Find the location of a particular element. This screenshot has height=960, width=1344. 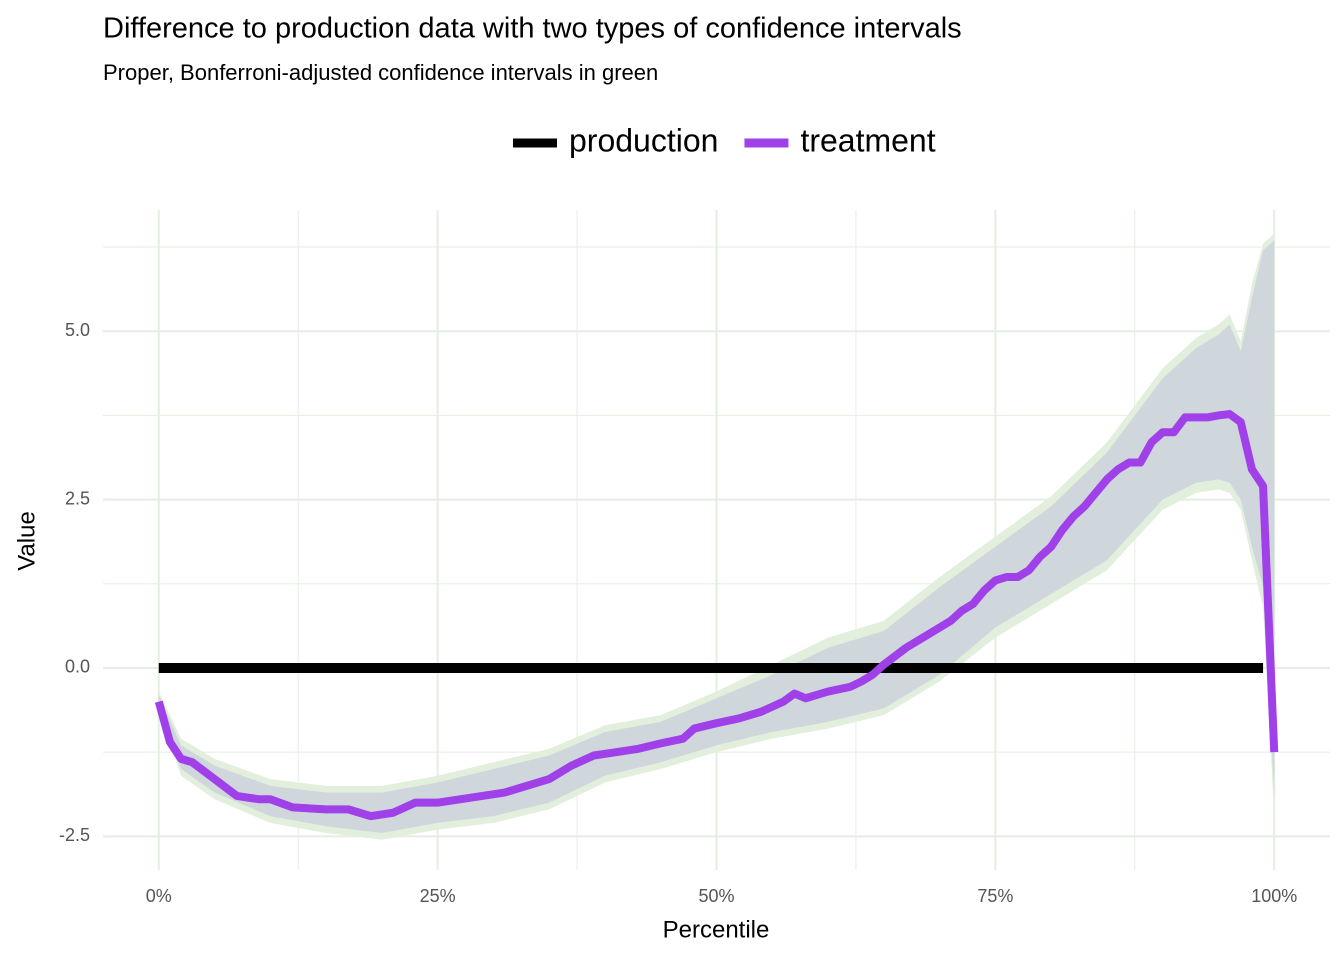

y-tick-label: 0.0 is located at coordinates (77, 667).